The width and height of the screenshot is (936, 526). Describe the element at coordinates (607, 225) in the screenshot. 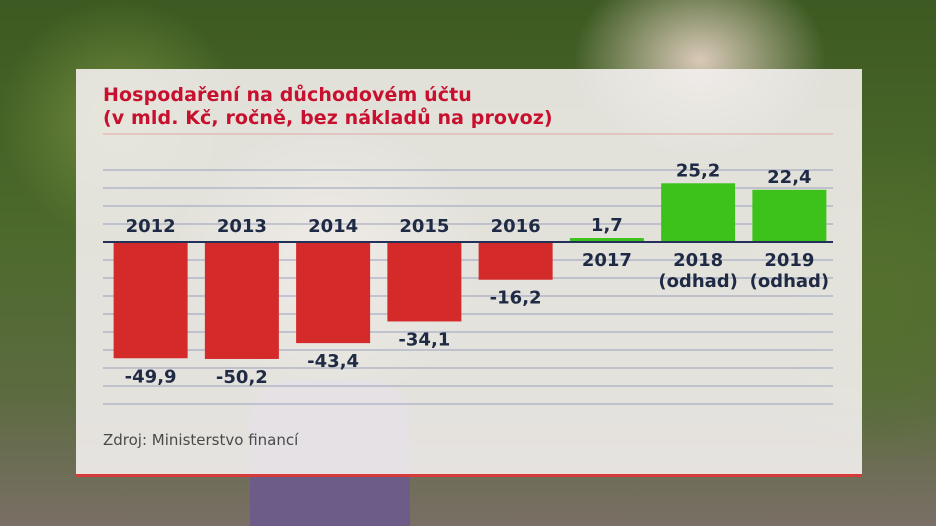

I see `value-label: 1,7` at that location.